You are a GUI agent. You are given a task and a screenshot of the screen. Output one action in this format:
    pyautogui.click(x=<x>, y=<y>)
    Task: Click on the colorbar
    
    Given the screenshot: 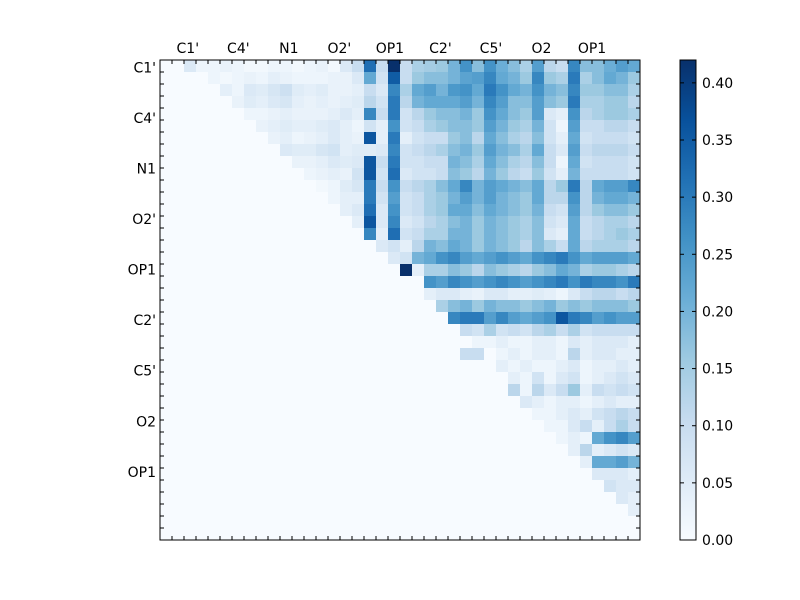 What is the action you would take?
    pyautogui.click(x=688, y=300)
    